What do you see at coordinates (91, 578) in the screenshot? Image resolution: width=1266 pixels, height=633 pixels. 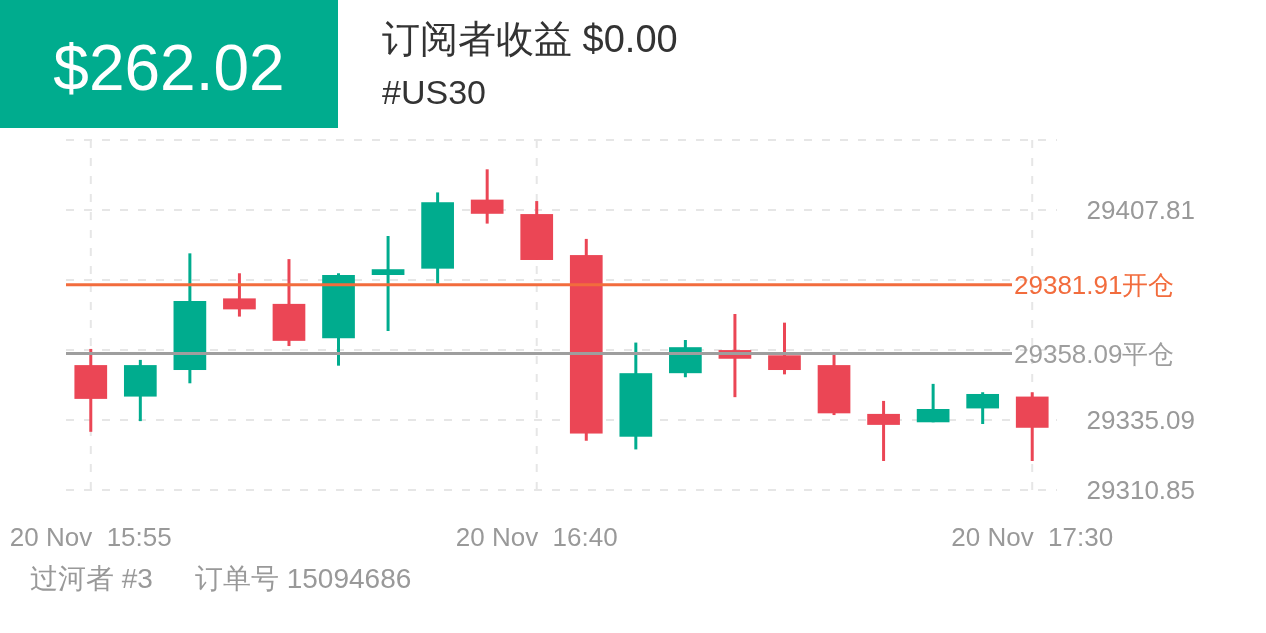 I see `text: 过河者 #3` at bounding box center [91, 578].